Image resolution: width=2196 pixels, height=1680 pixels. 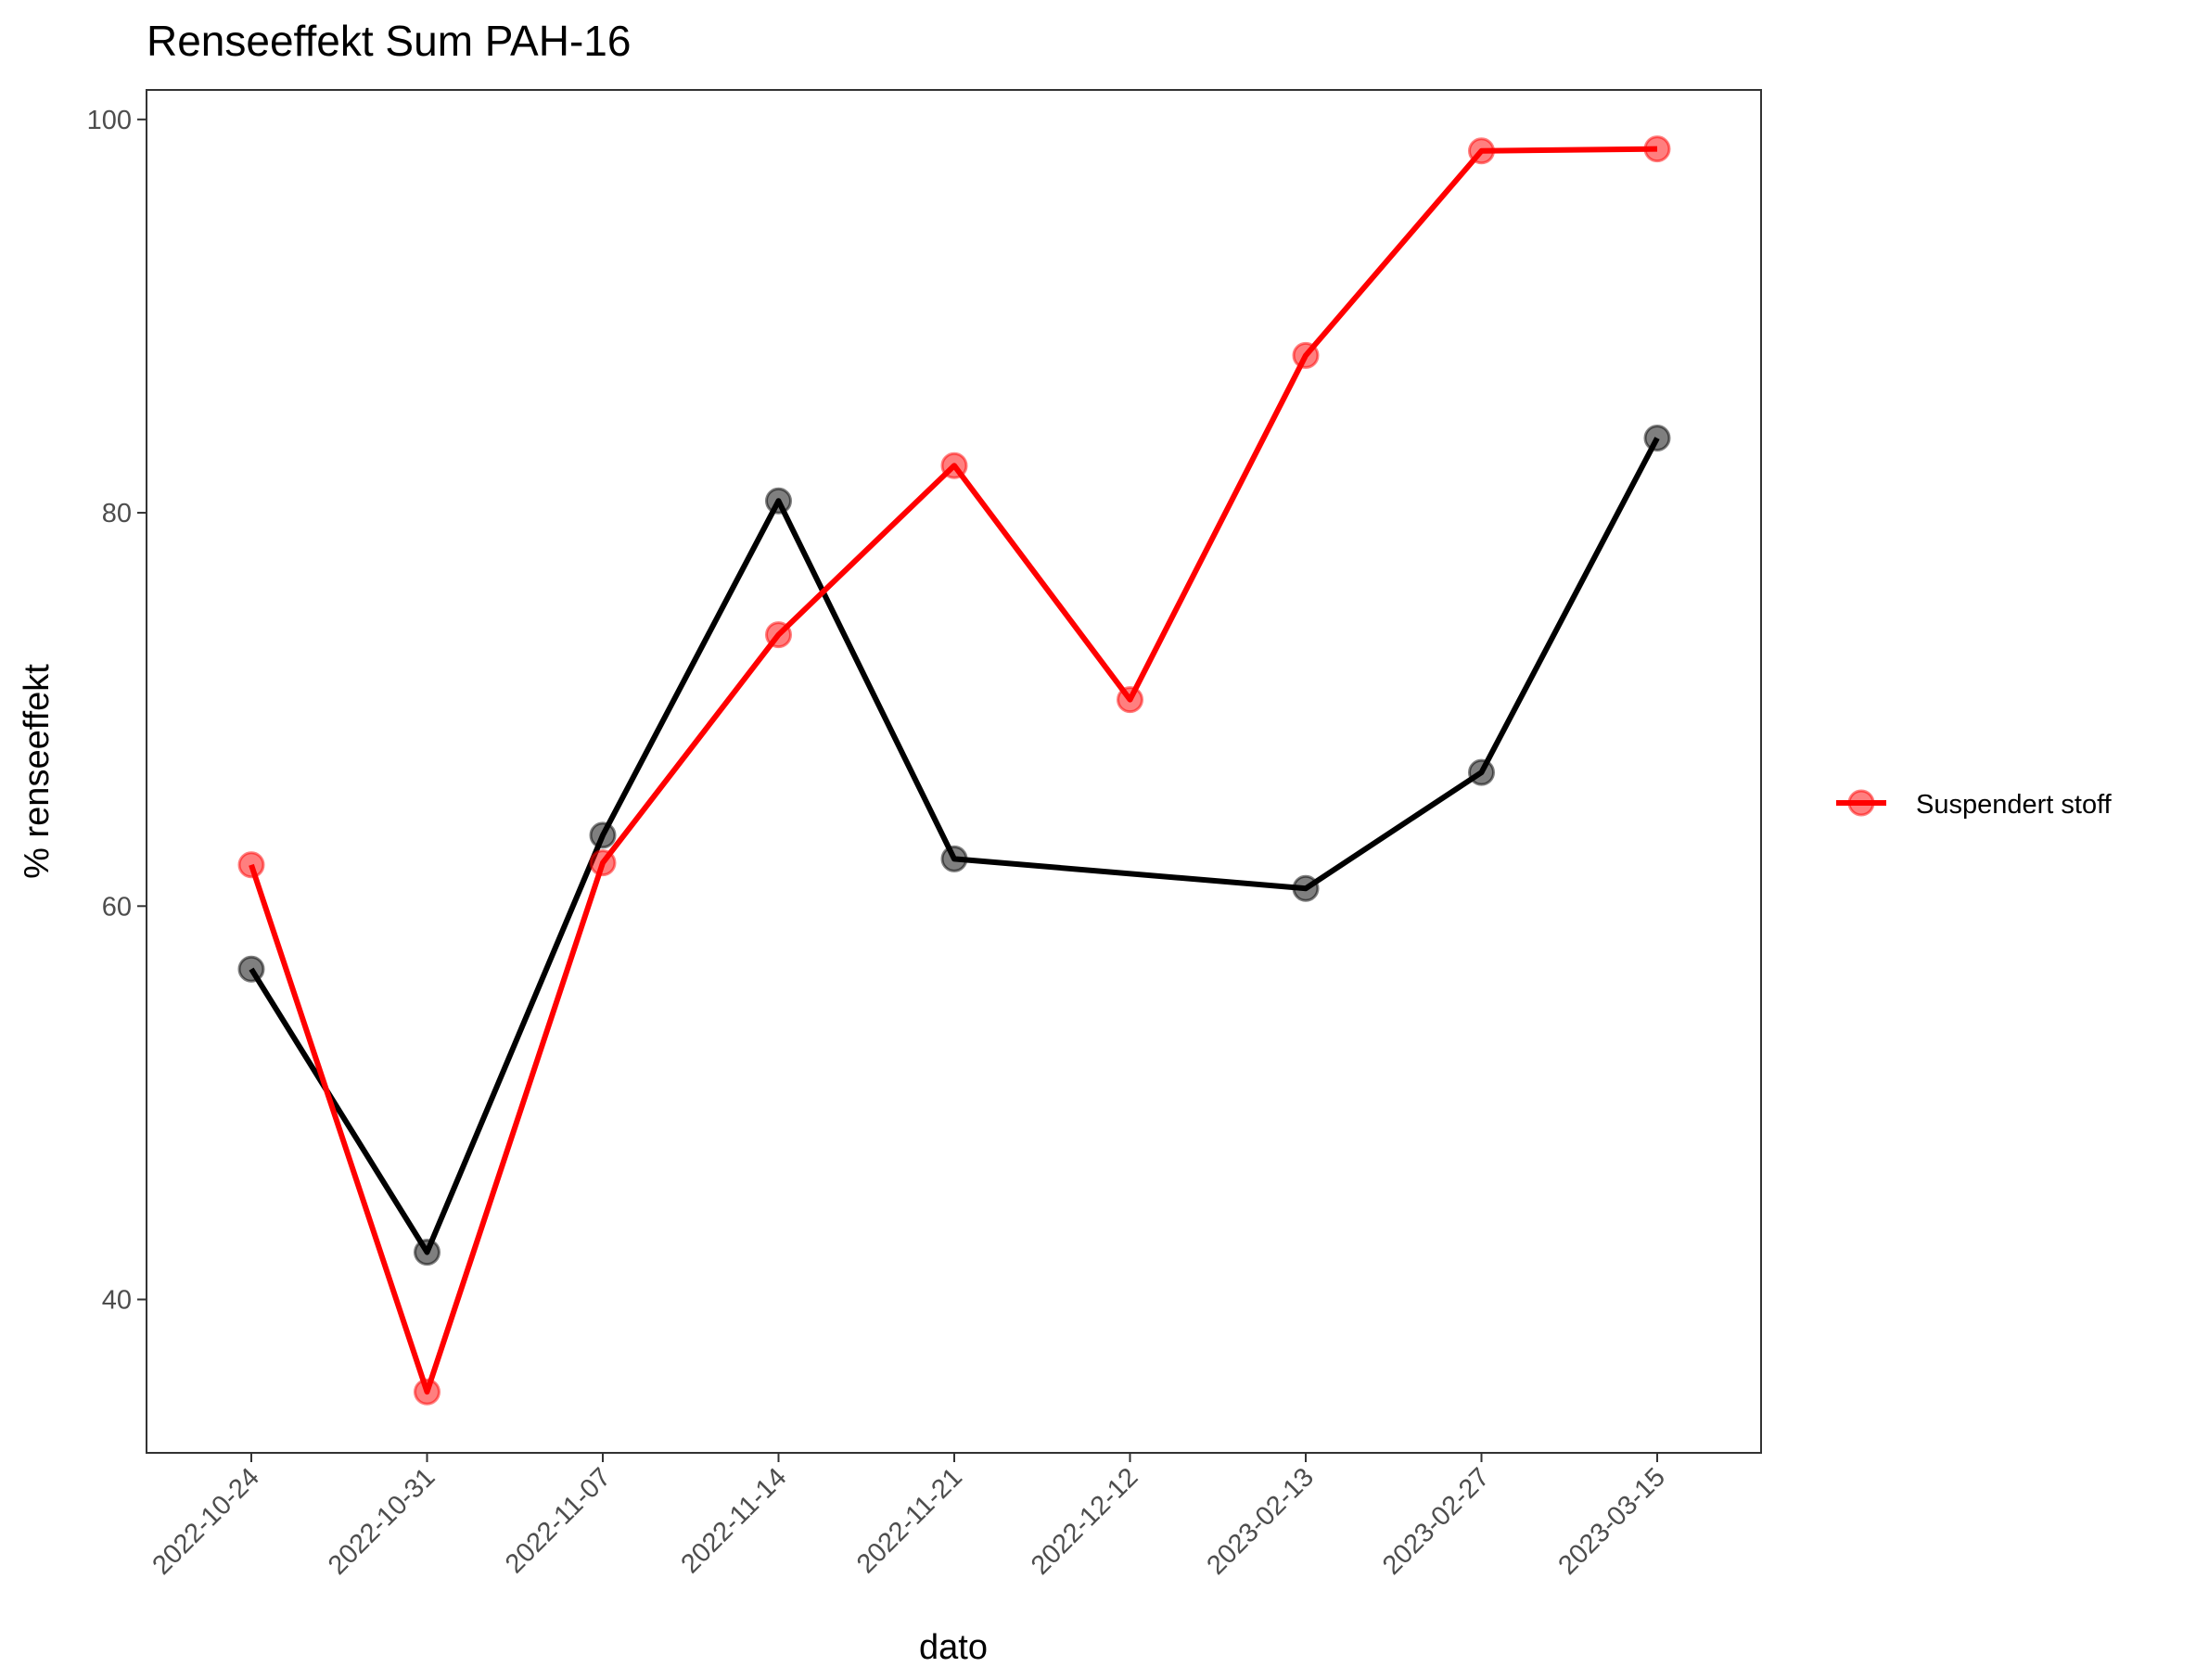 I want to click on y-tick-label: 40, so click(x=117, y=1301).